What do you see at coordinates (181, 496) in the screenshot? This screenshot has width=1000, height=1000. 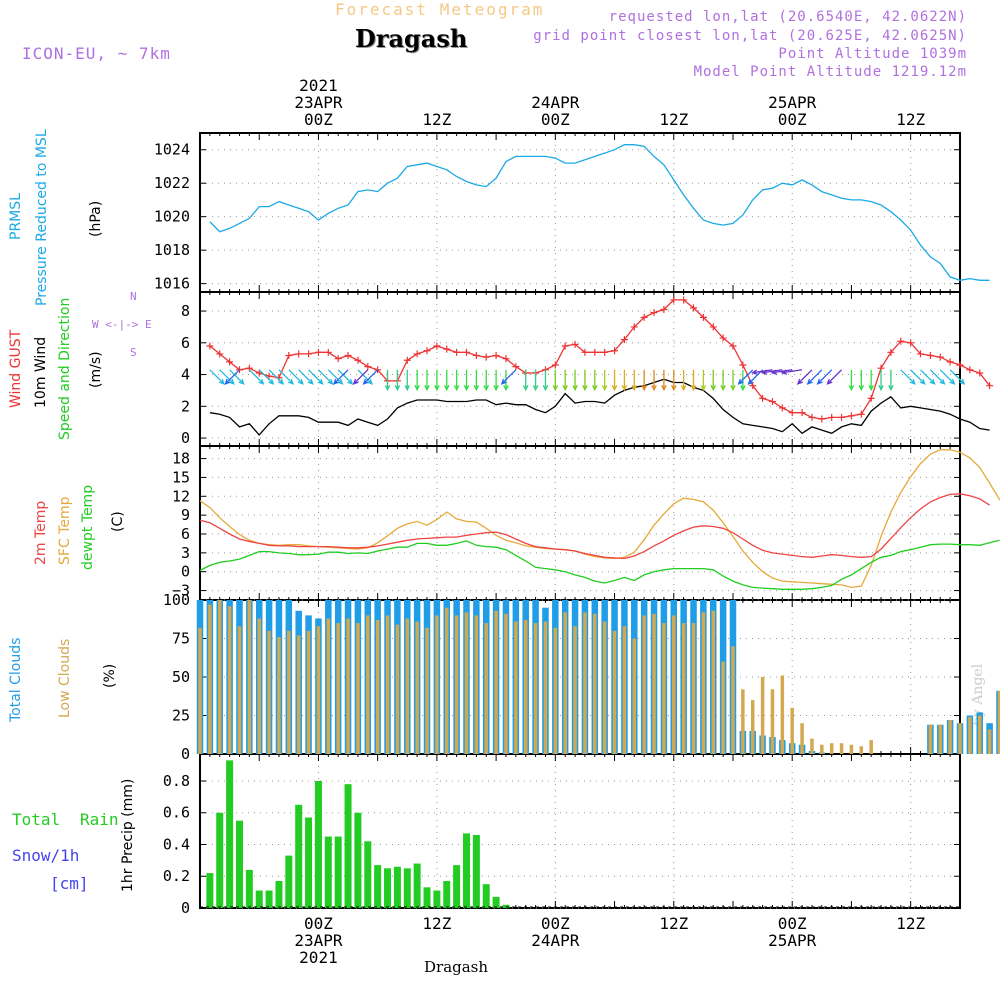 I see `y-tick-label: 12` at bounding box center [181, 496].